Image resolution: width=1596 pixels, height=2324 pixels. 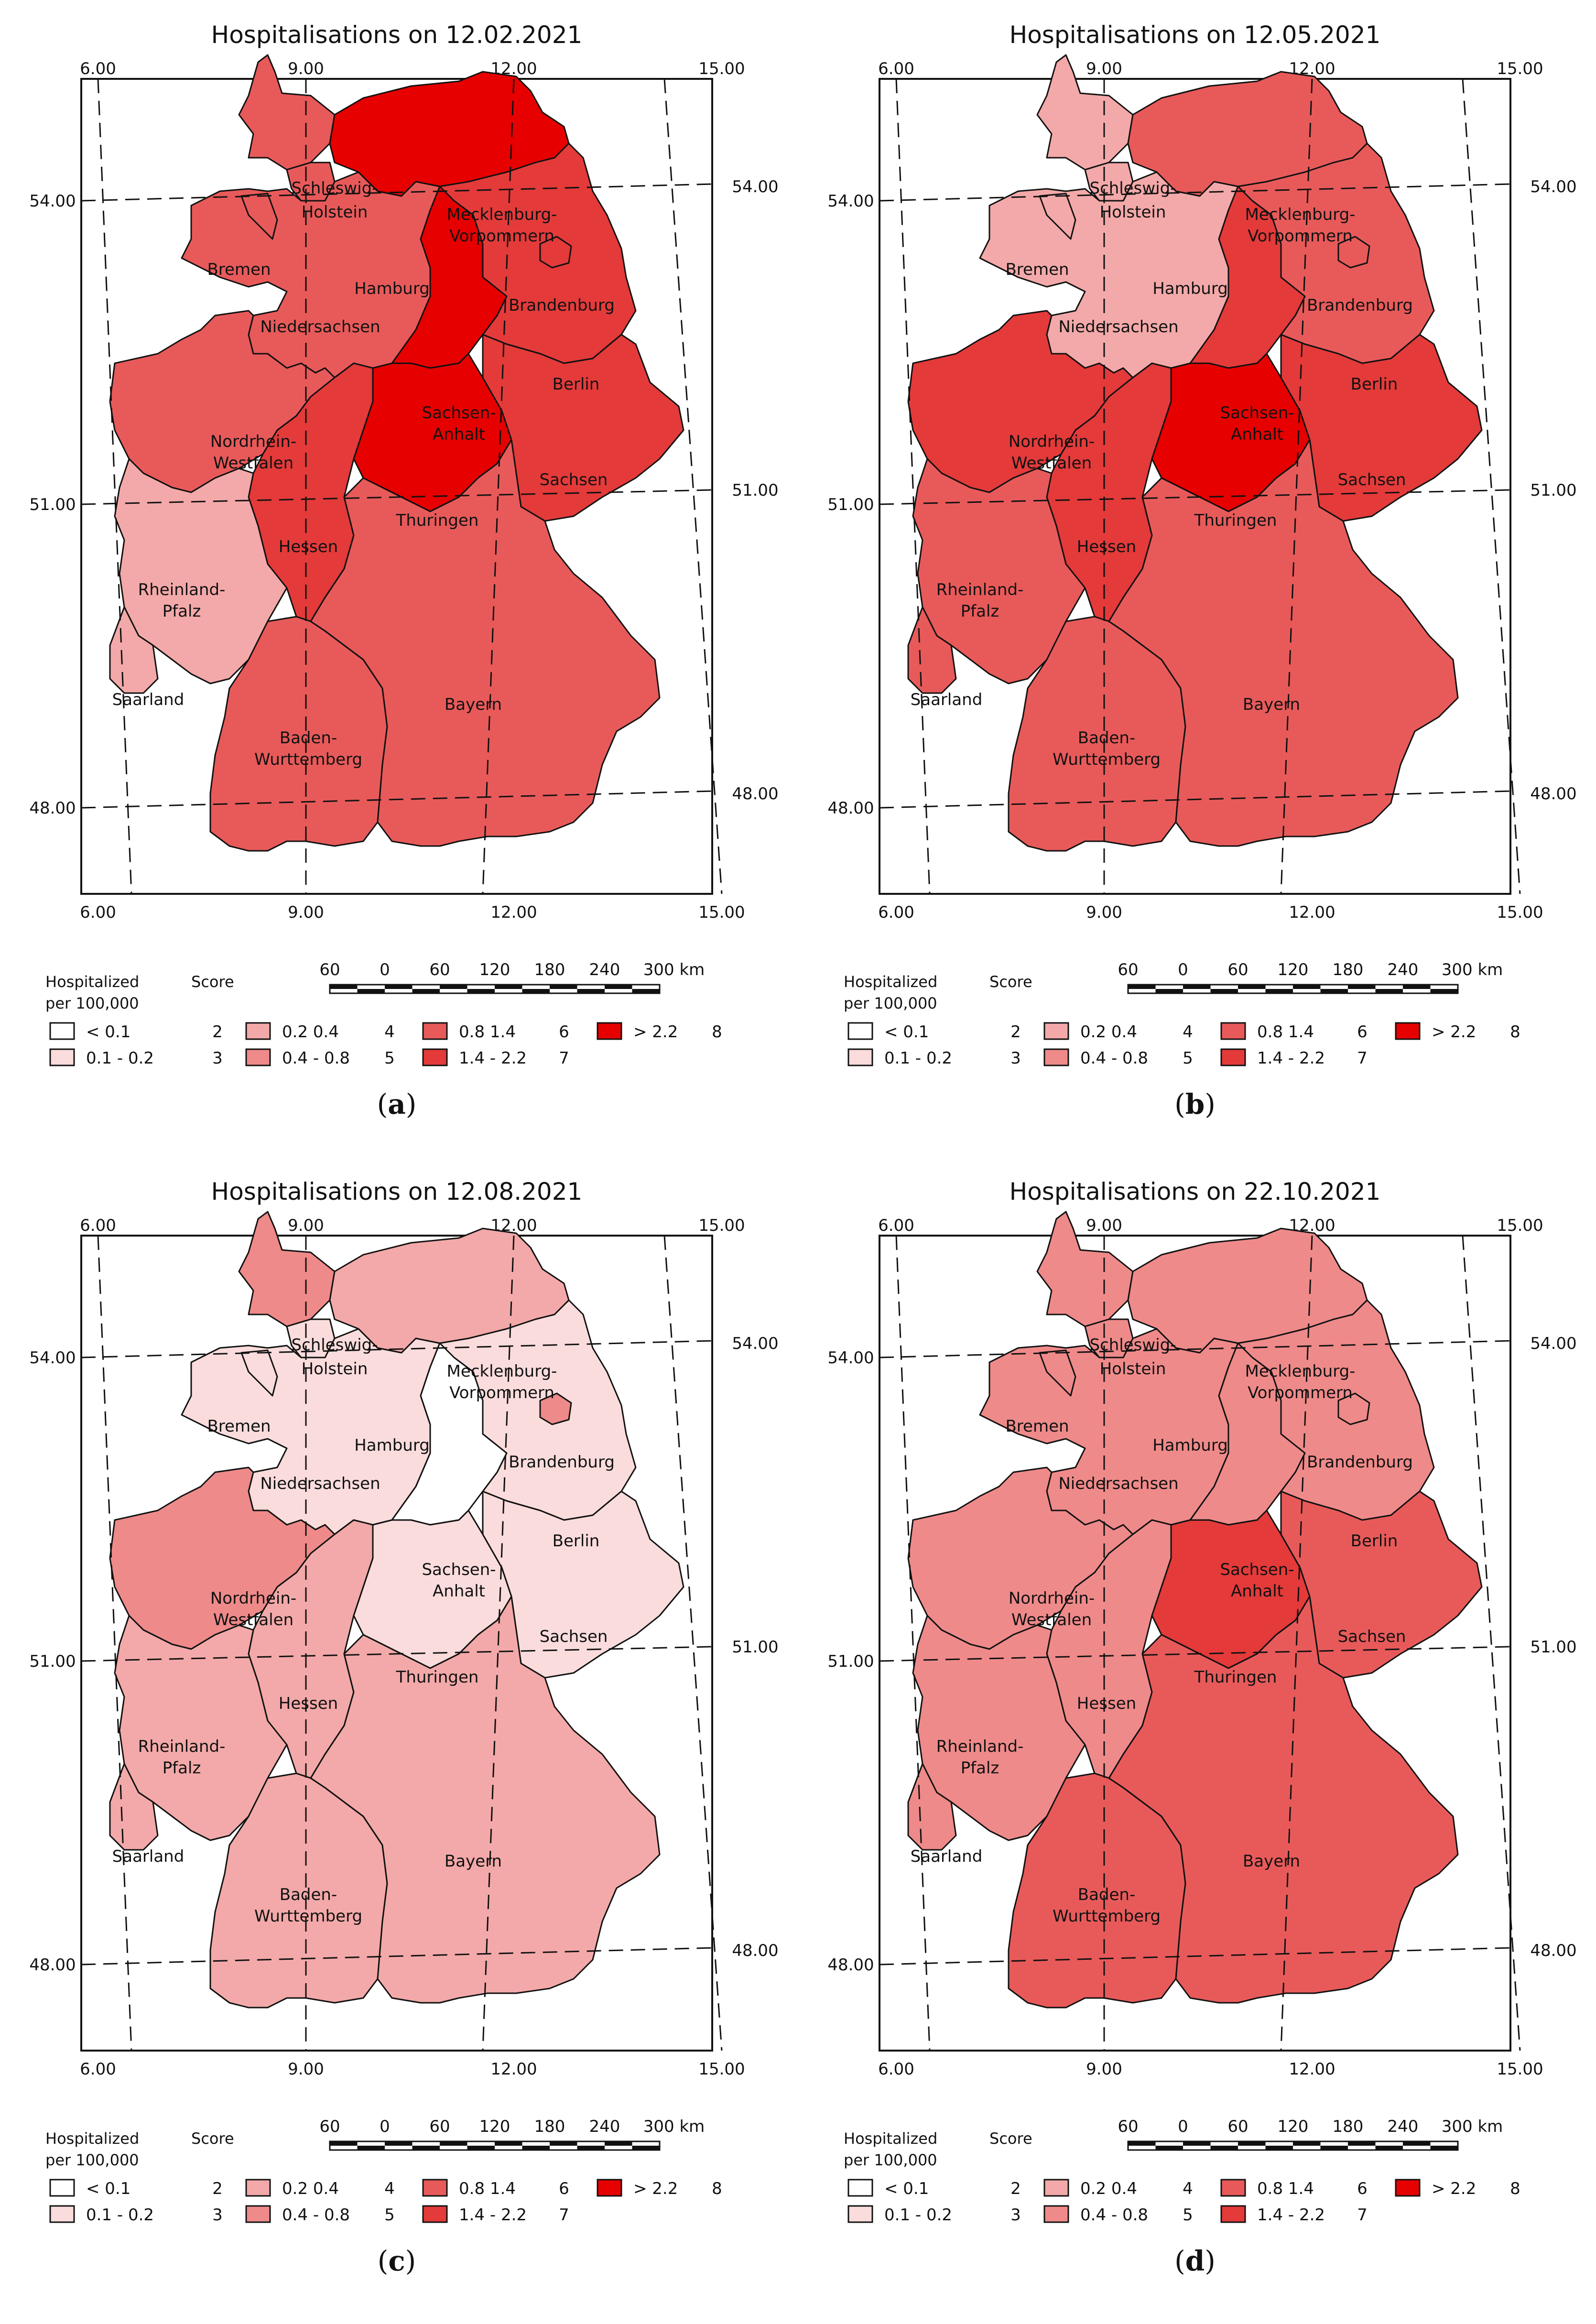 I want to click on state-label-bw1: Baden-, so click(x=1106, y=1894).